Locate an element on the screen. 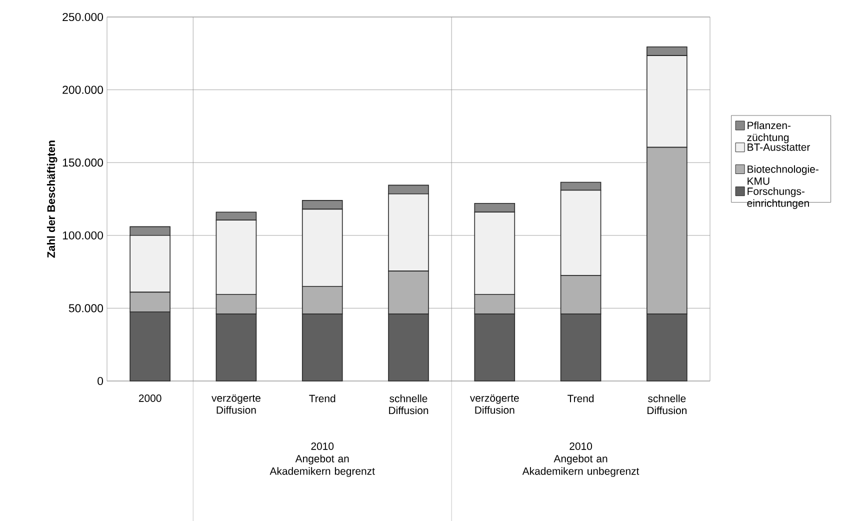  y-tick-label: 250.000 is located at coordinates (83, 17).